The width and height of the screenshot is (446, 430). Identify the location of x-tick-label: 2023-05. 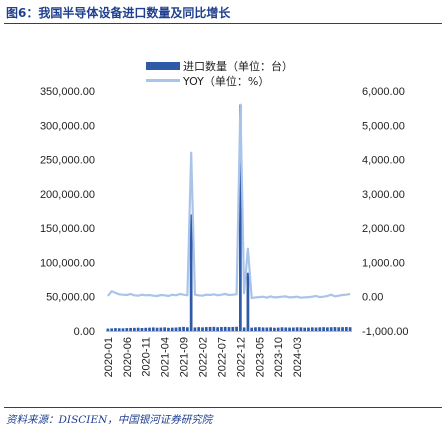
(260, 357).